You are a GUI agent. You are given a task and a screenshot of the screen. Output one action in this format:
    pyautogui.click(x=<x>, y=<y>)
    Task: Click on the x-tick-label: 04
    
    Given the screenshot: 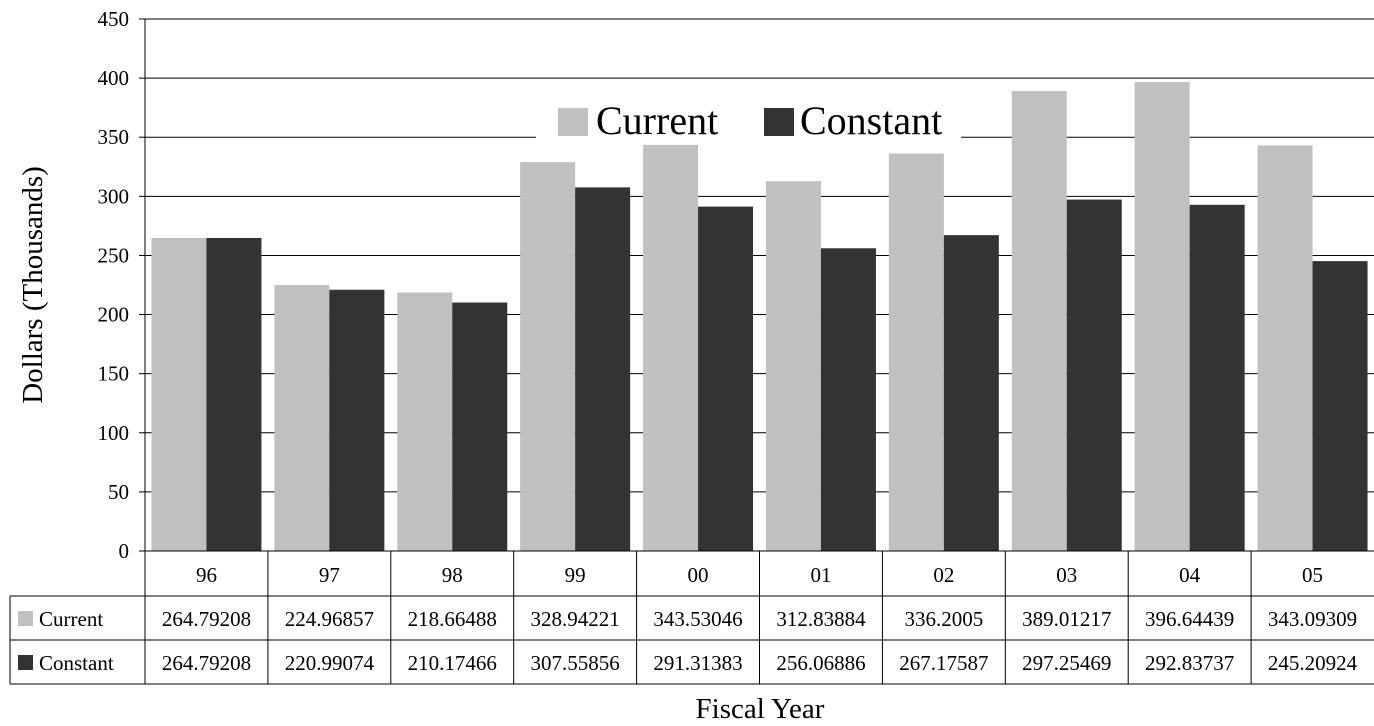 What is the action you would take?
    pyautogui.click(x=1190, y=575)
    